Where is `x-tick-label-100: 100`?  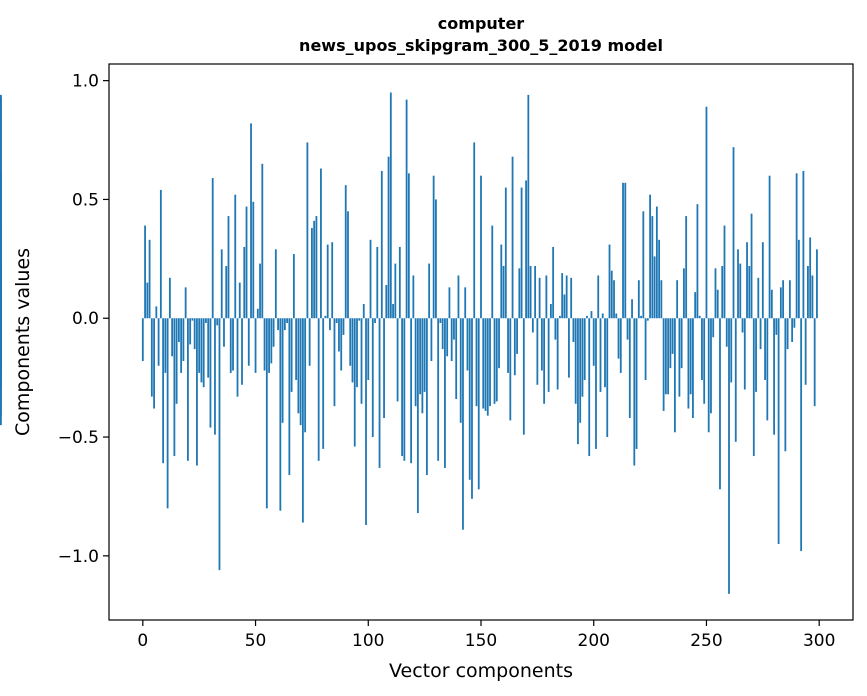
x-tick-label-100: 100 is located at coordinates (368, 641).